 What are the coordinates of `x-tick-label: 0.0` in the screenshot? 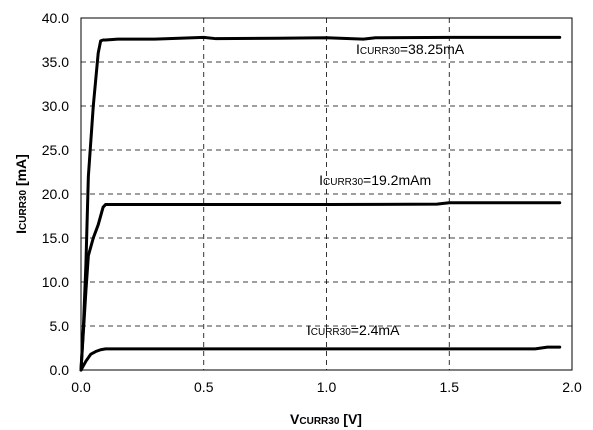 It's located at (81, 387).